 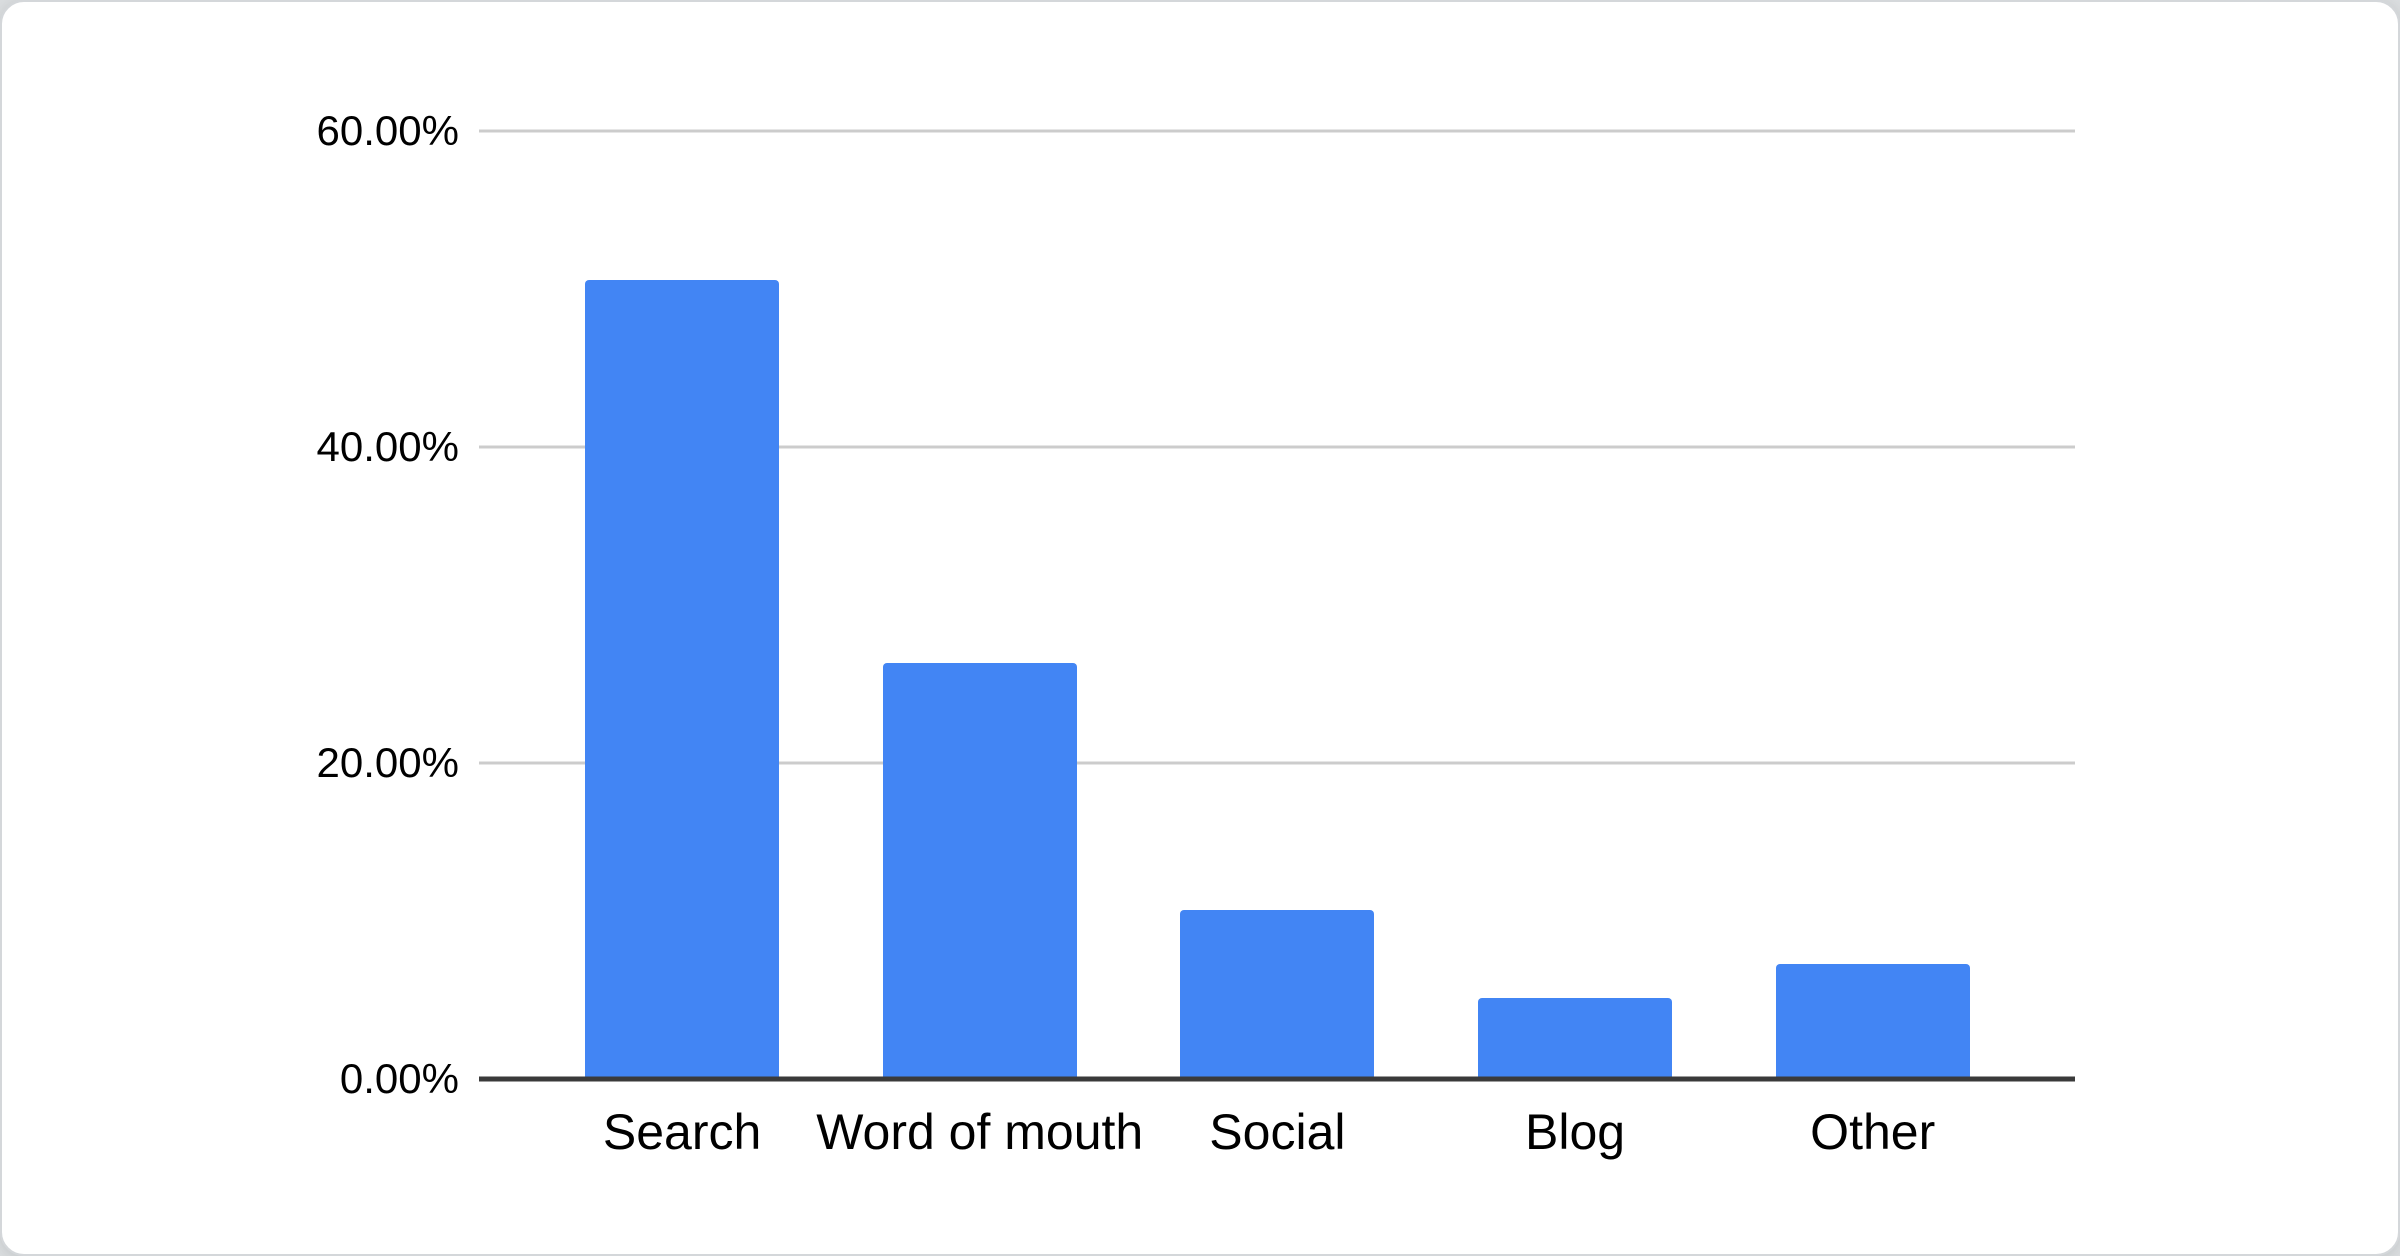 What do you see at coordinates (387, 762) in the screenshot?
I see `y-axis-tick-label: 20.00%` at bounding box center [387, 762].